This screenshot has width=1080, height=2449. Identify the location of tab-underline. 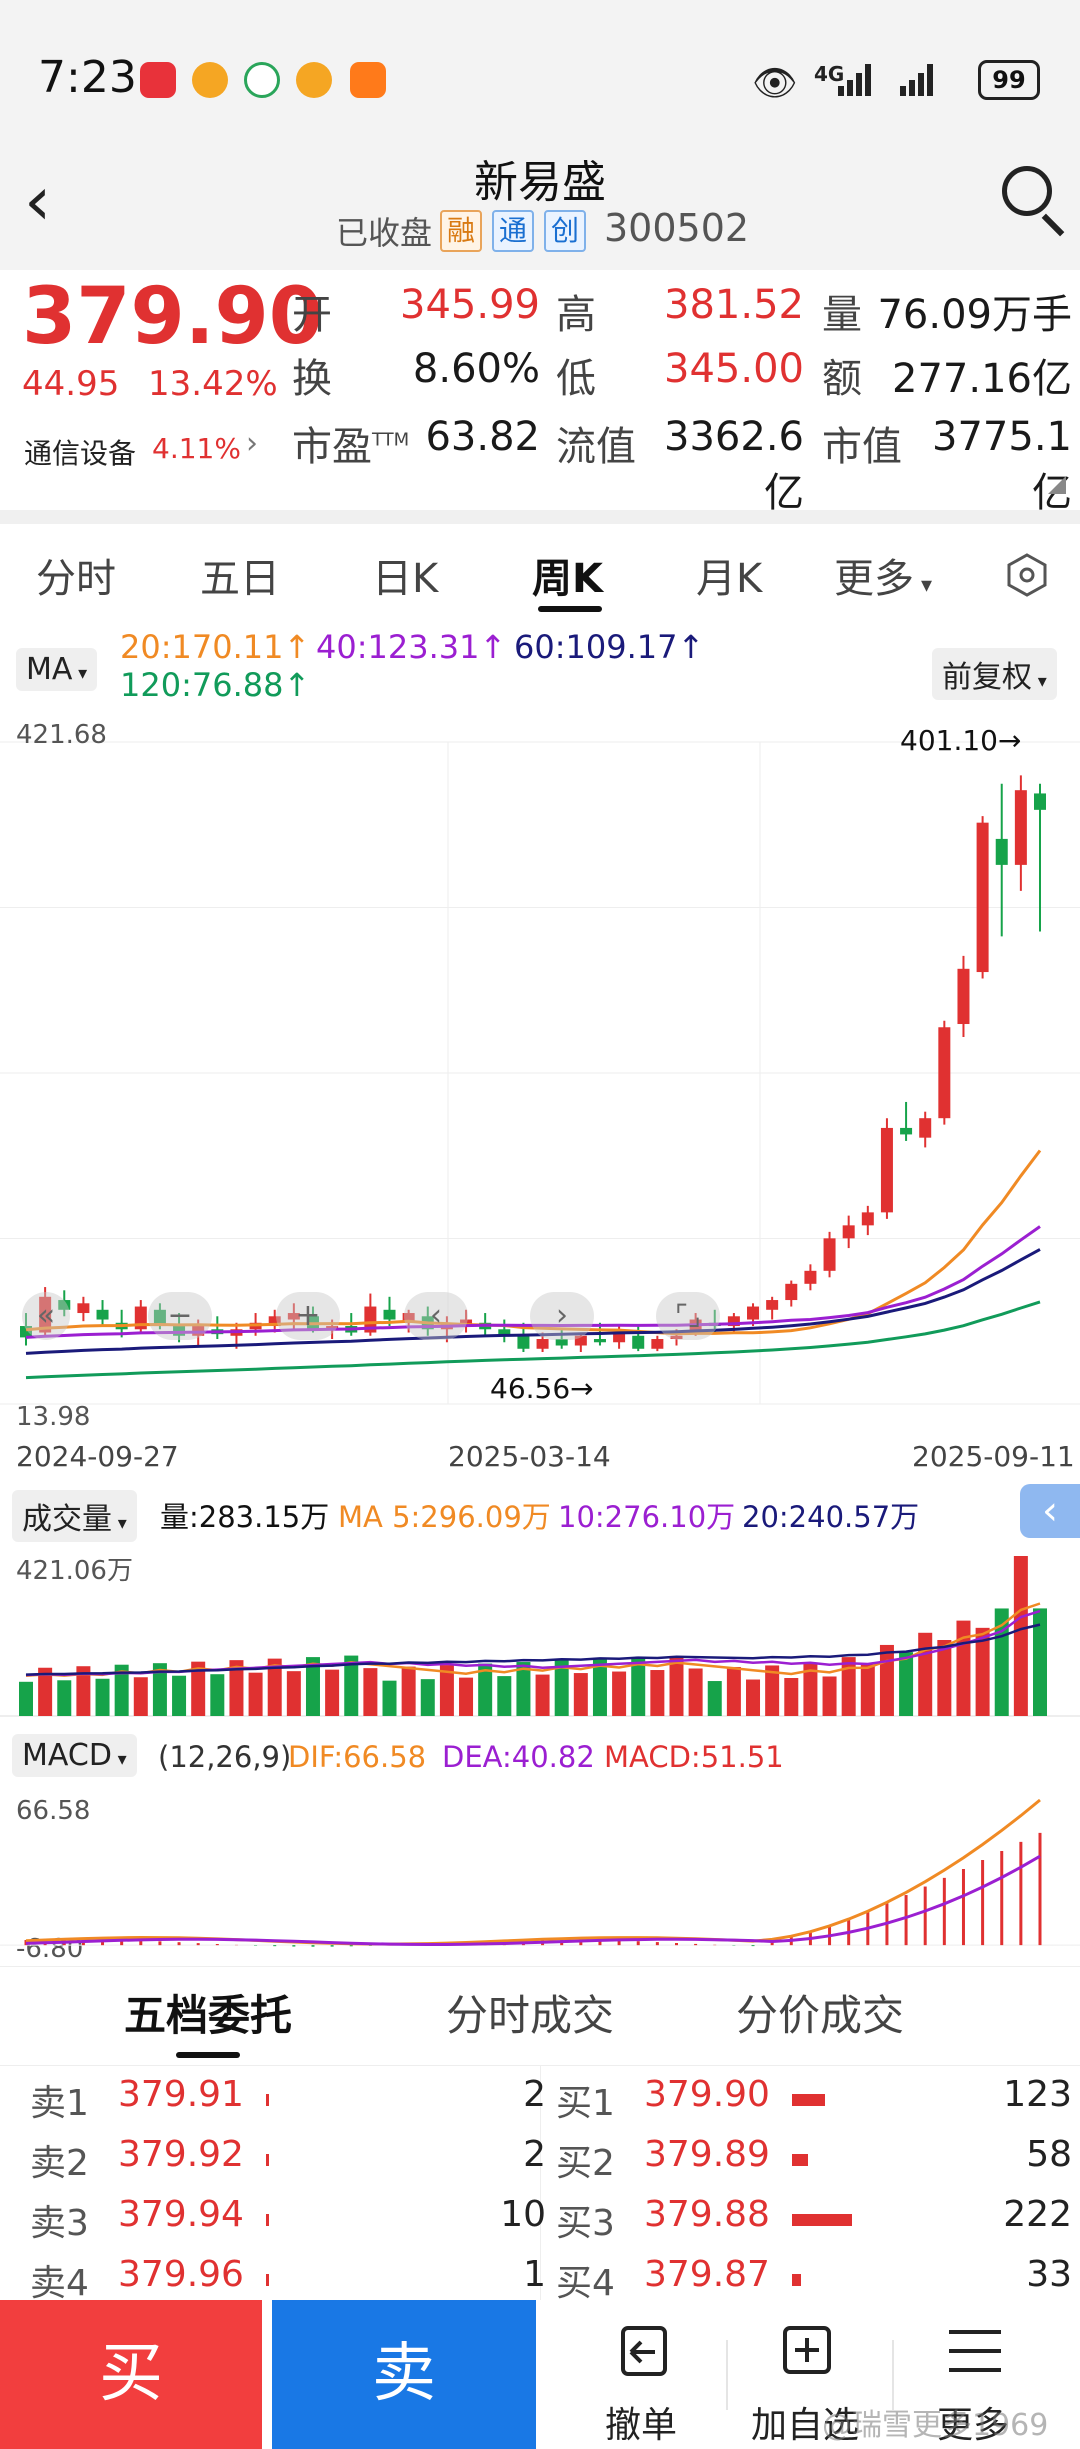
(570, 609).